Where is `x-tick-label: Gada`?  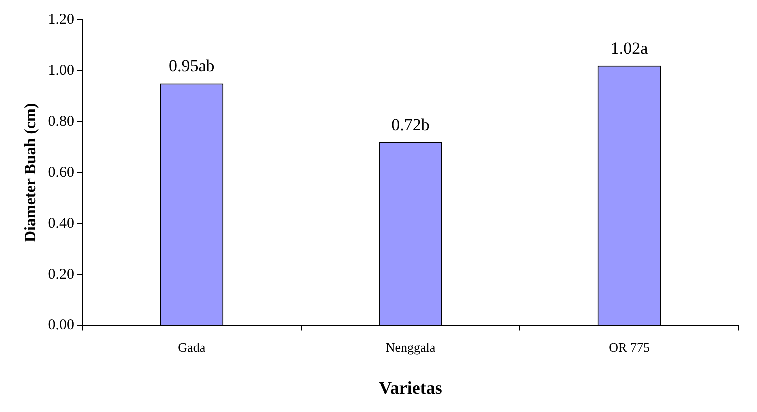
x-tick-label: Gada is located at coordinates (192, 348).